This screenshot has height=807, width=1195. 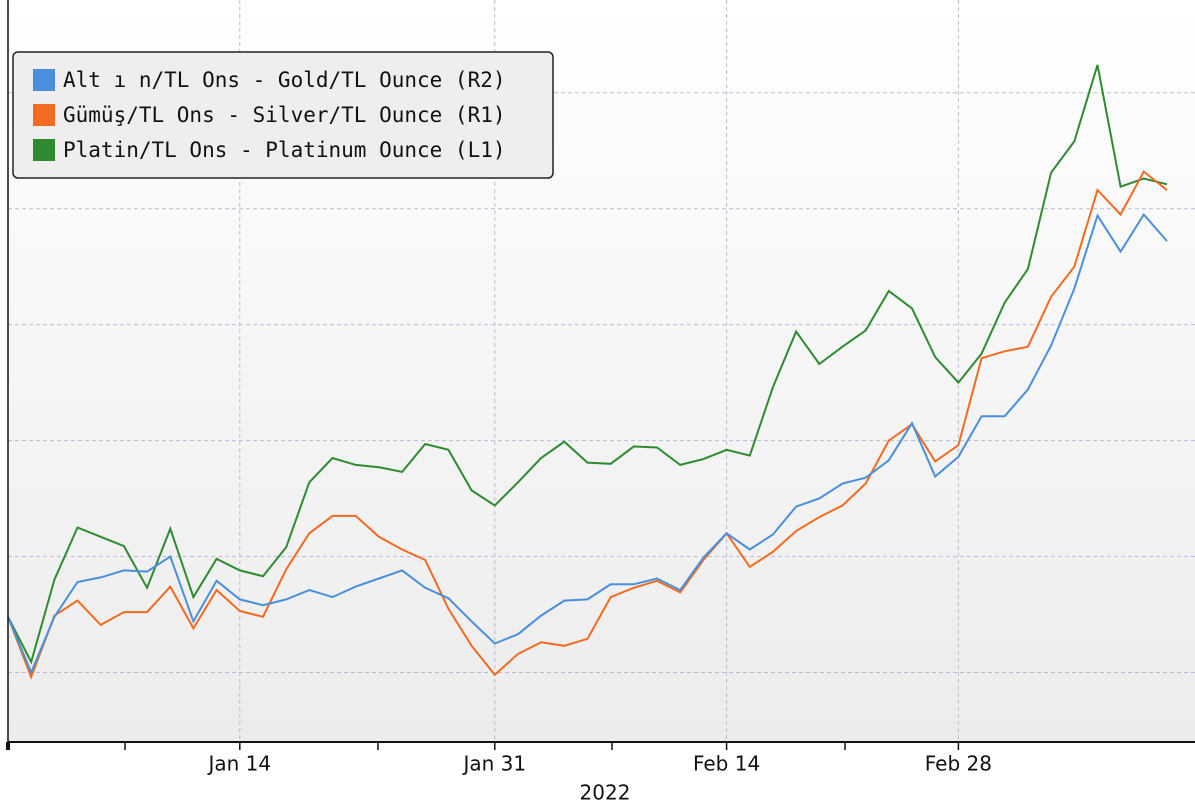 What do you see at coordinates (284, 80) in the screenshot?
I see `legend-label: Alt ı n/TL Ons - Gold/TL Ounce (R2)` at bounding box center [284, 80].